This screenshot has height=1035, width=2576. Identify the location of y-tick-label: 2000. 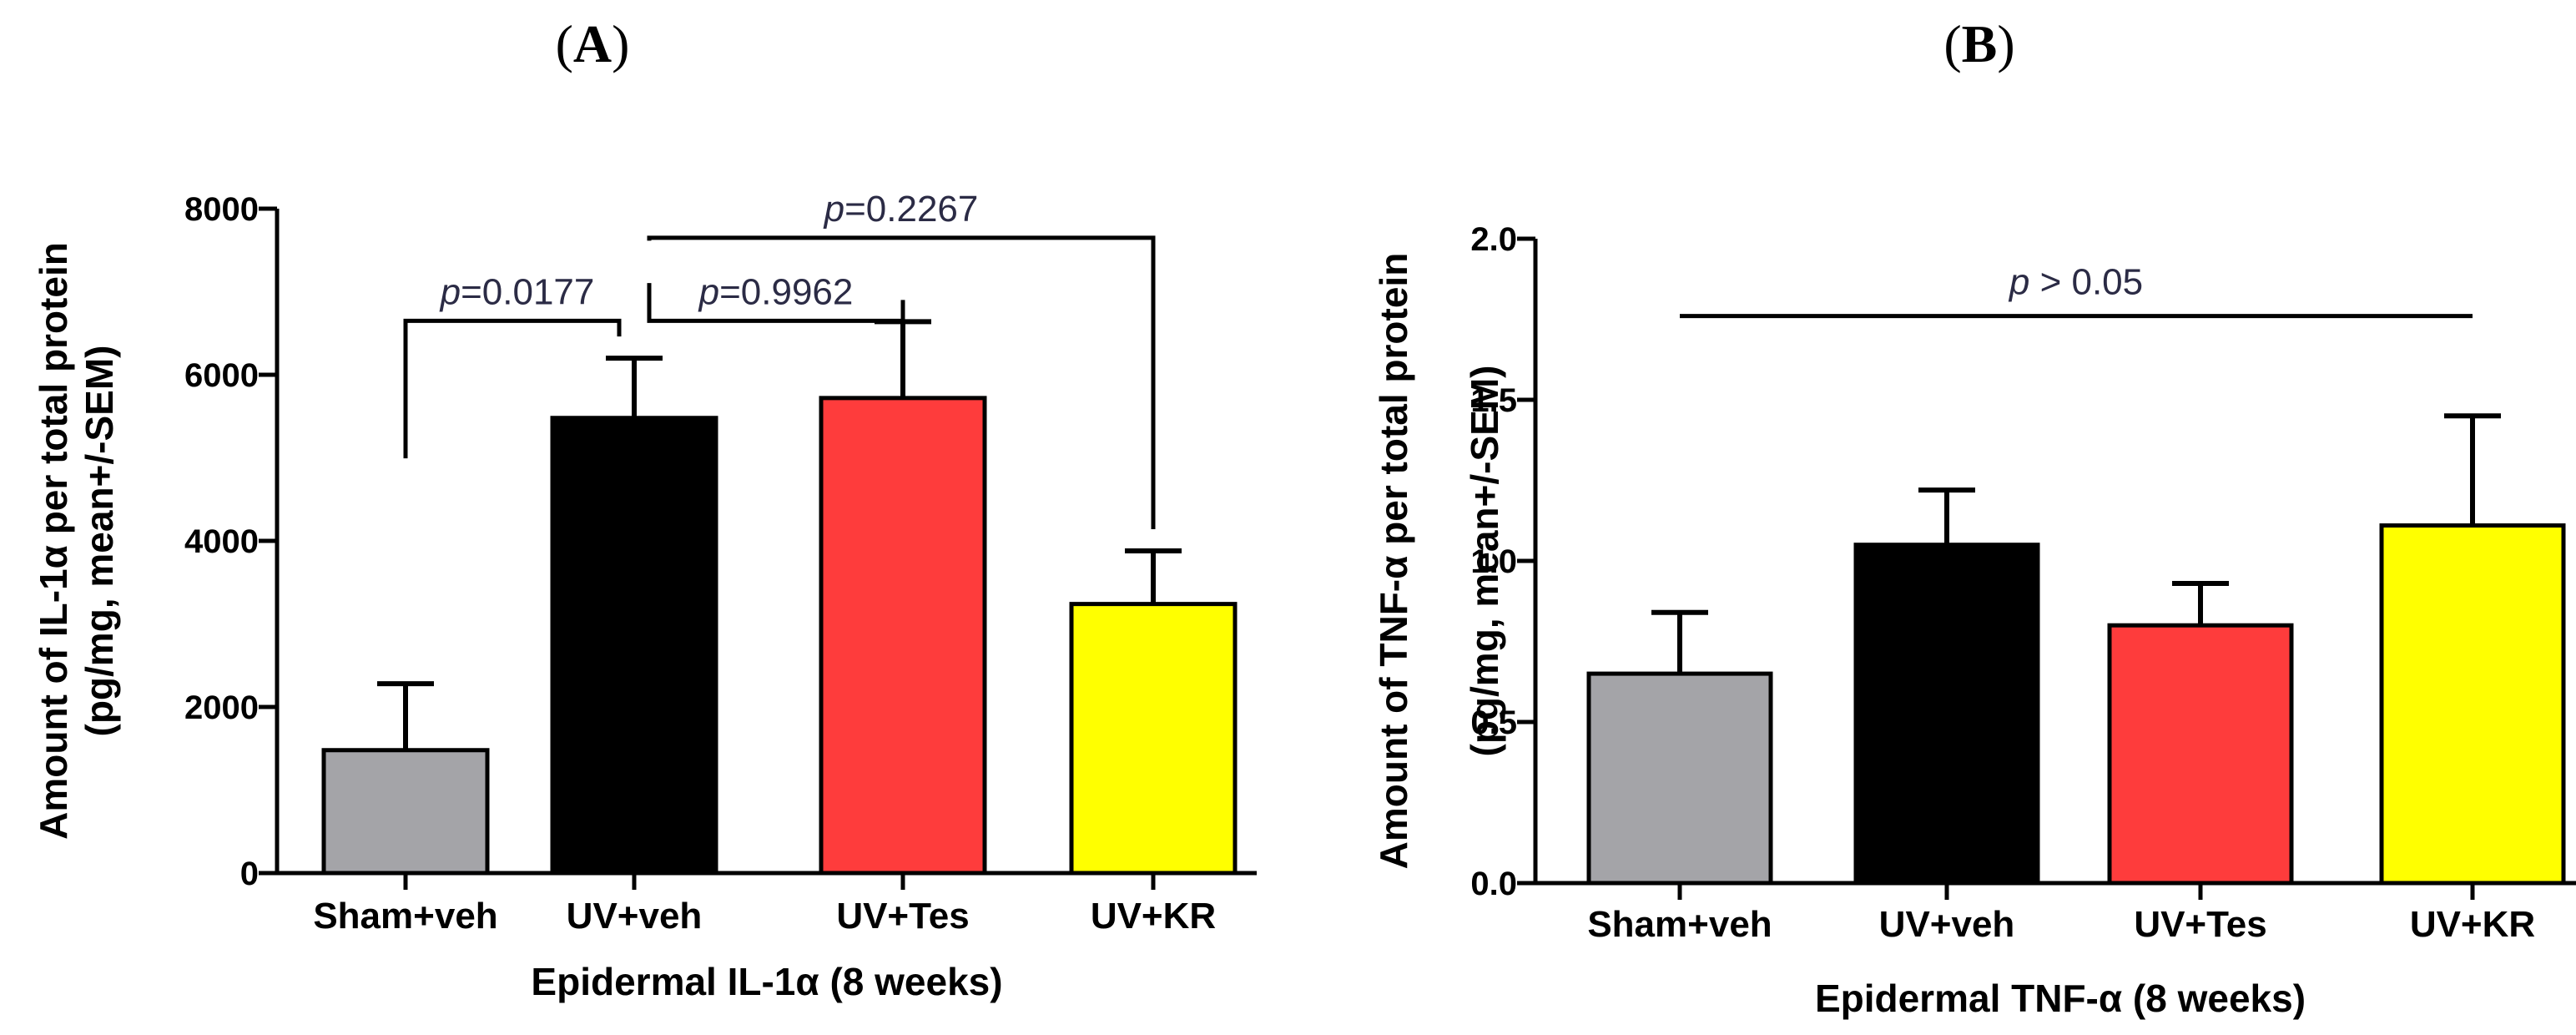
(221, 707).